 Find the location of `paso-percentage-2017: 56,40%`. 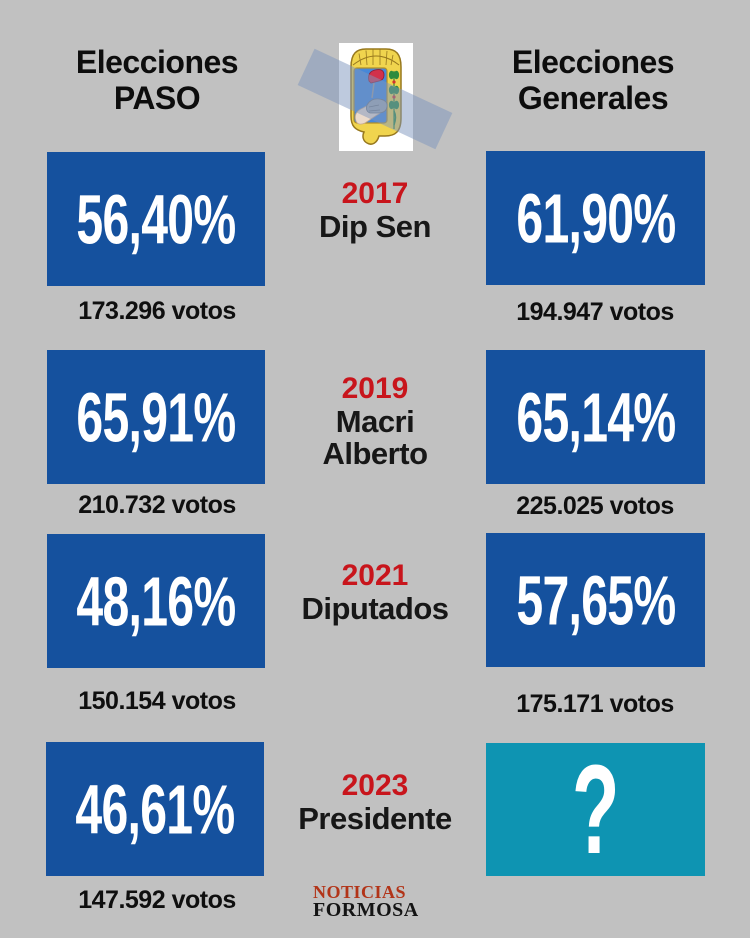

paso-percentage-2017: 56,40% is located at coordinates (156, 219).